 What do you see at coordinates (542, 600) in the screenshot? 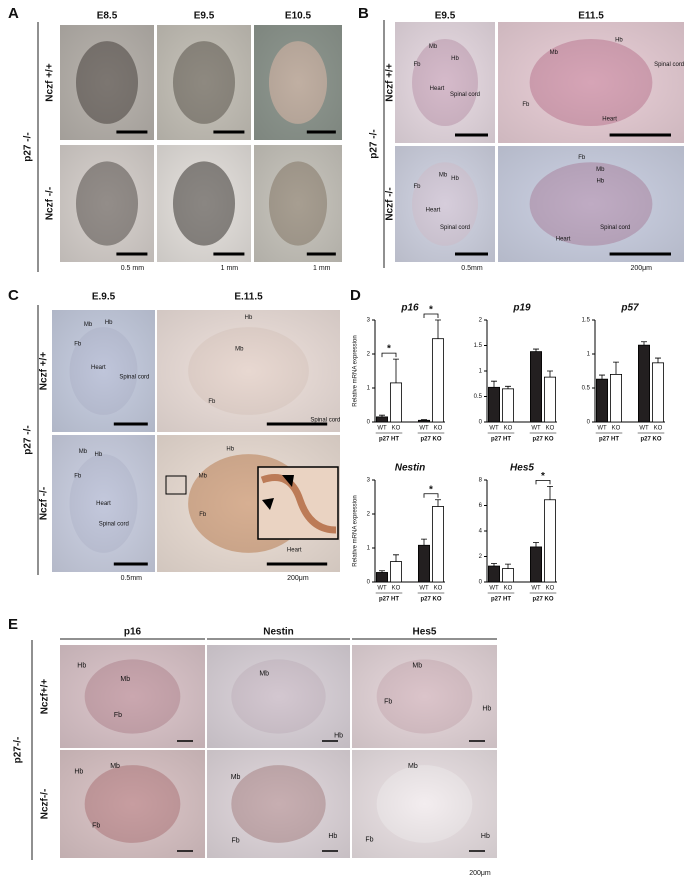
I see `group-label: p27 KO` at bounding box center [542, 600].